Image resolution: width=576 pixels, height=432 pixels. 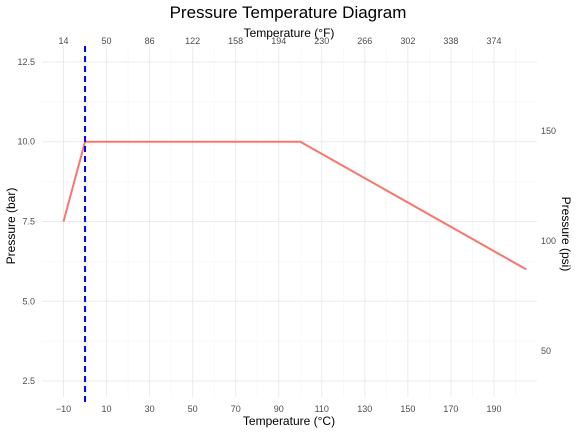 What do you see at coordinates (493, 409) in the screenshot?
I see `x-tick-label: 190` at bounding box center [493, 409].